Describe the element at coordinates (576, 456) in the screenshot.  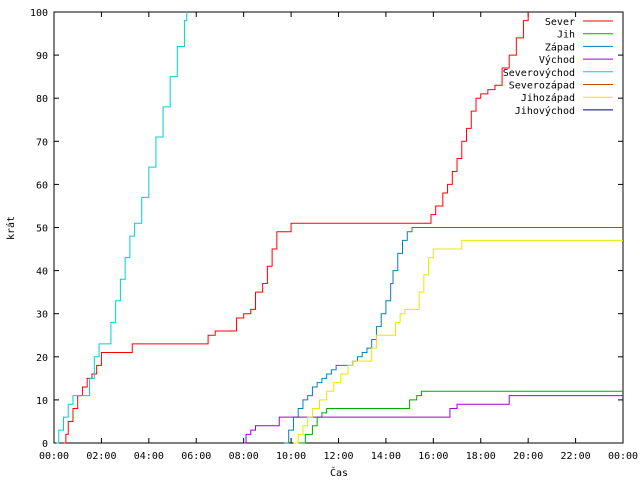
I see `x-tick-label: 22:00` at that location.